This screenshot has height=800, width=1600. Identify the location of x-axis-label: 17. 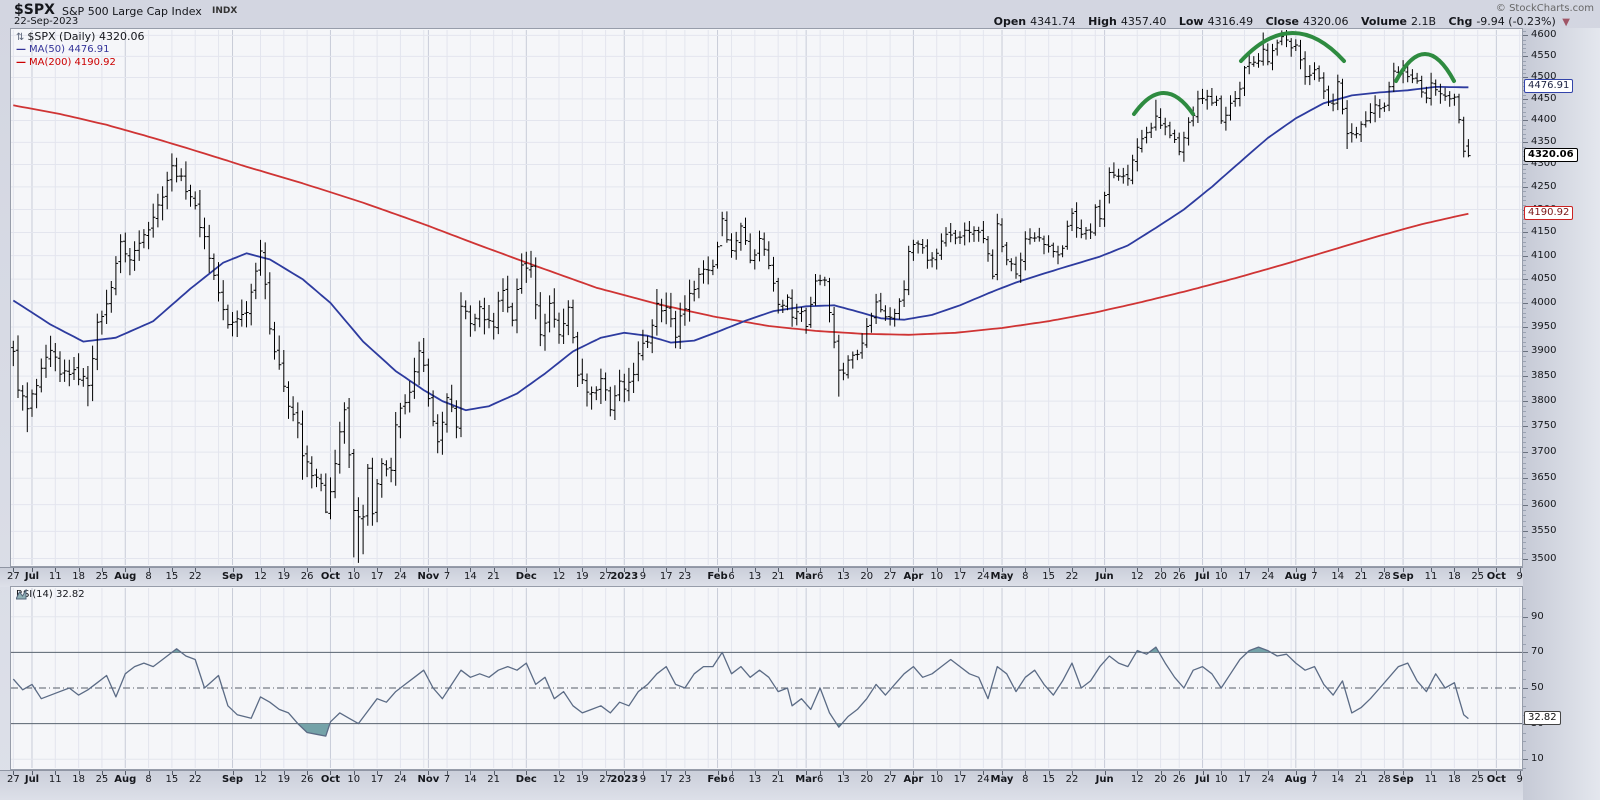
(960, 576).